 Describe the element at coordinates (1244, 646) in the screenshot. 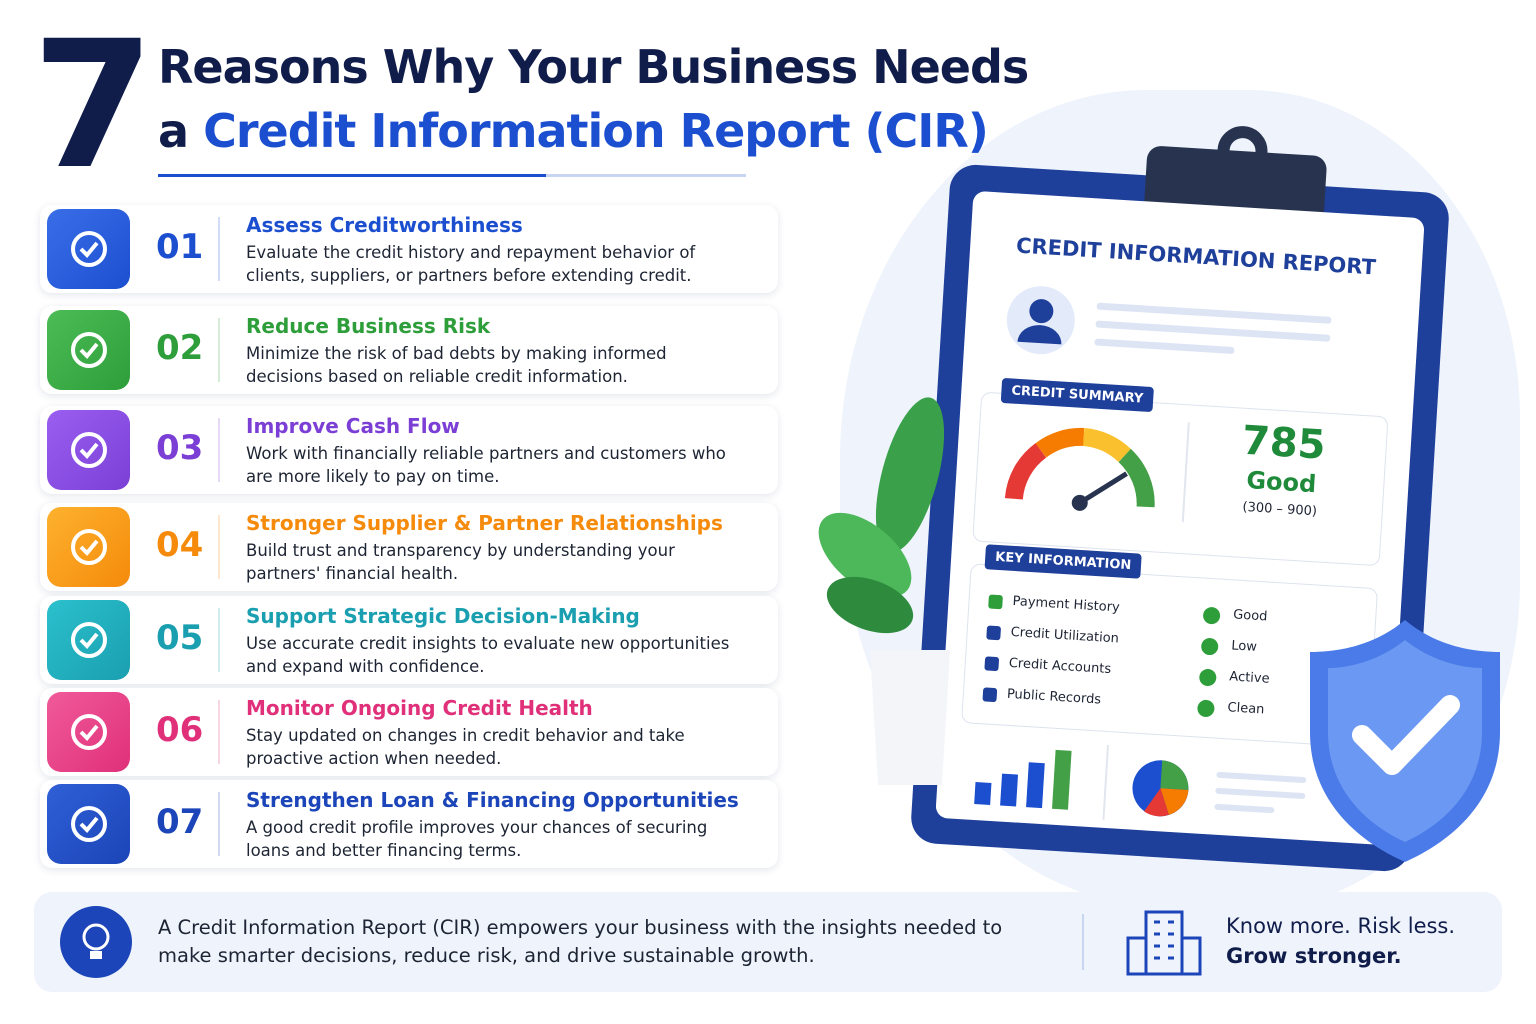

I see `item-status: Low` at that location.